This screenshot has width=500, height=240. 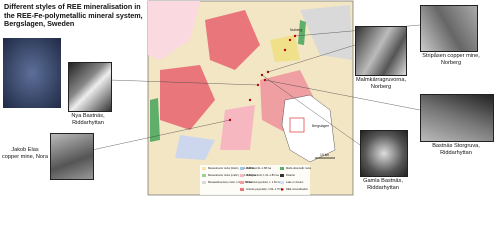 I want to click on legend-label: Granitoid-syenitoid, c. 1.81 Ga, so click(x=264, y=182).